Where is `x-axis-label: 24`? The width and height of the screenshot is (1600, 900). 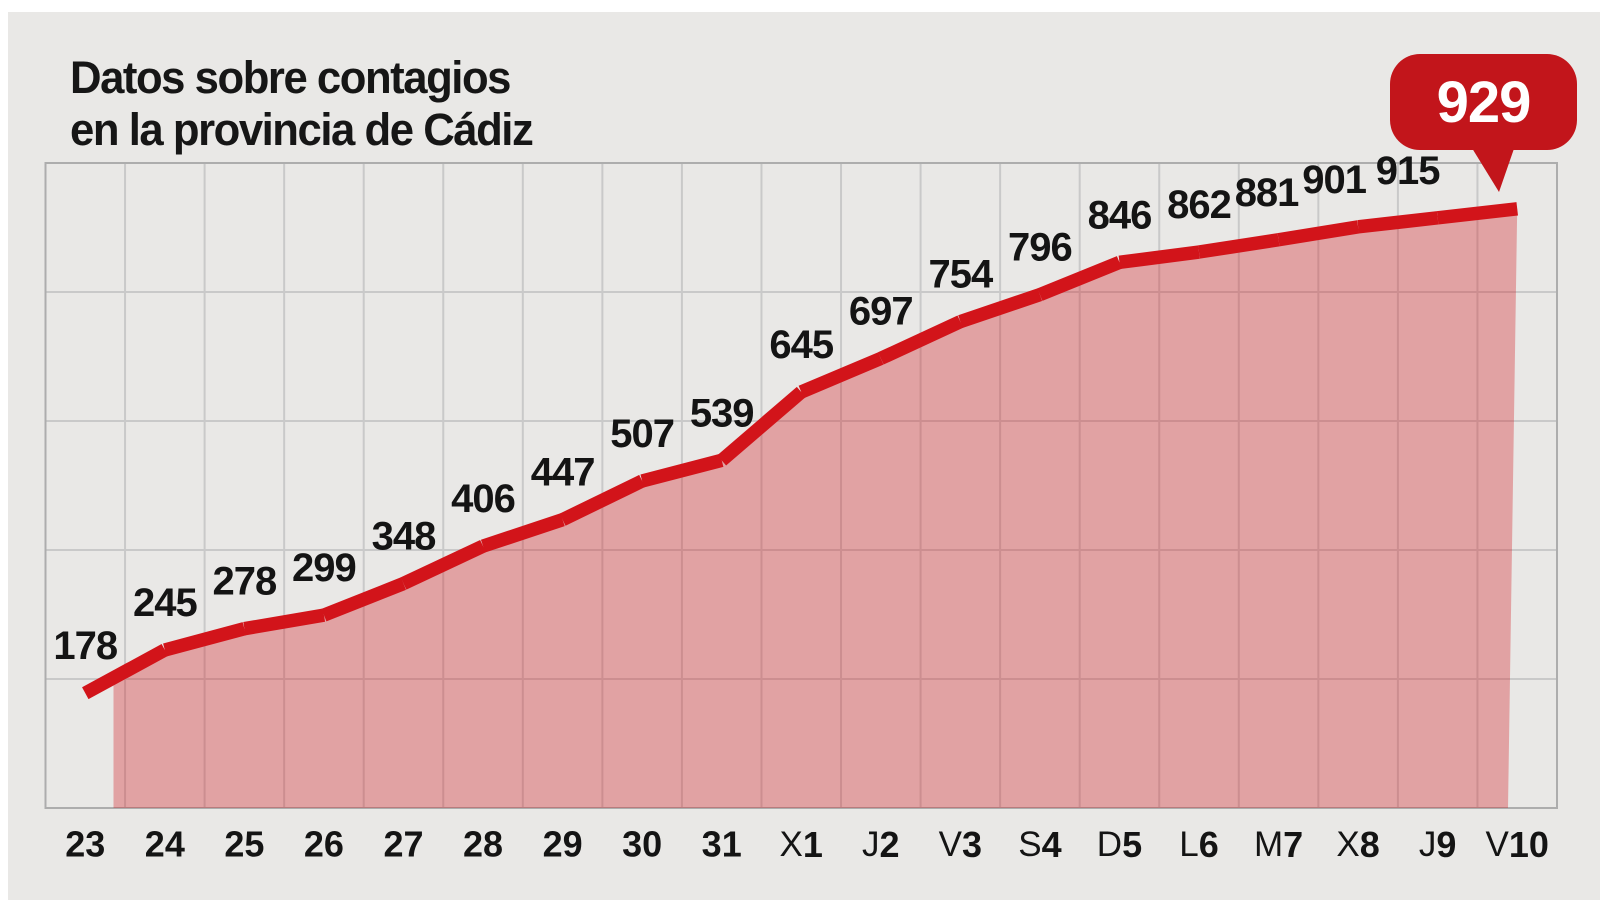 x-axis-label: 24 is located at coordinates (165, 844).